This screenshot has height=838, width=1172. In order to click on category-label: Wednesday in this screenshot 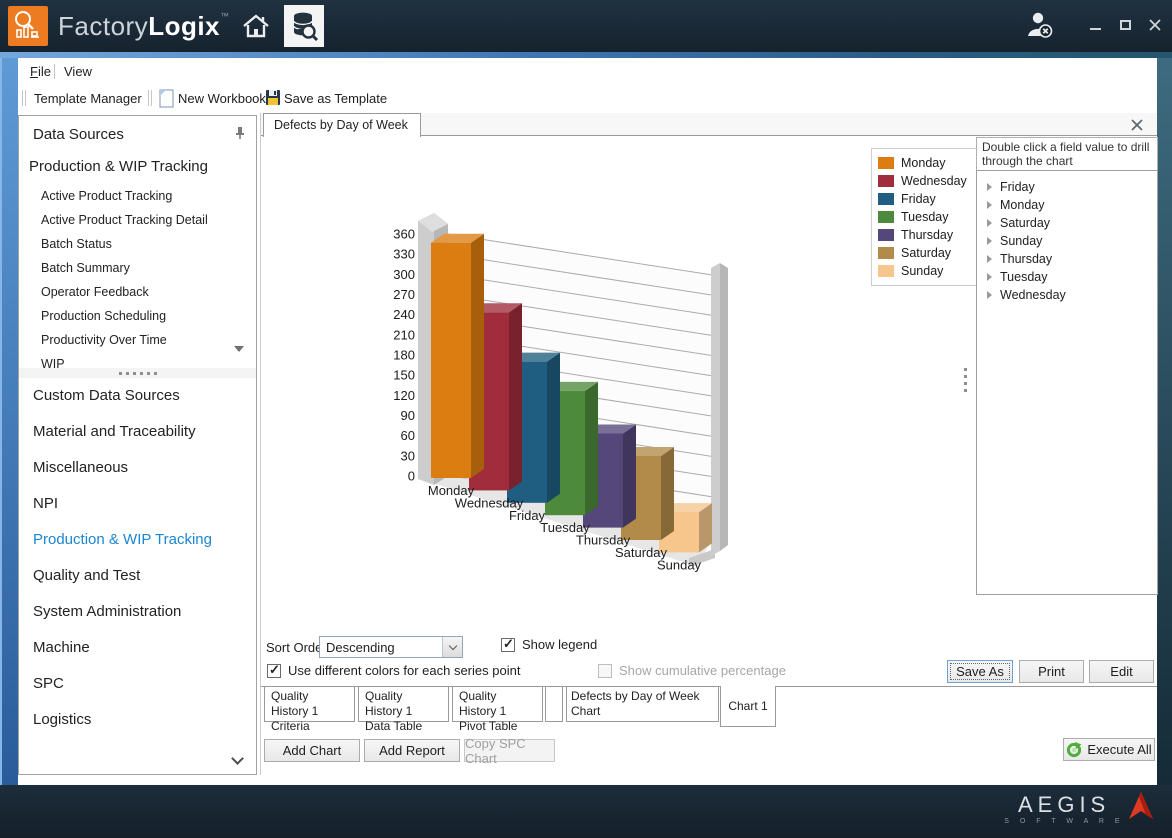, I will do `click(489, 502)`.